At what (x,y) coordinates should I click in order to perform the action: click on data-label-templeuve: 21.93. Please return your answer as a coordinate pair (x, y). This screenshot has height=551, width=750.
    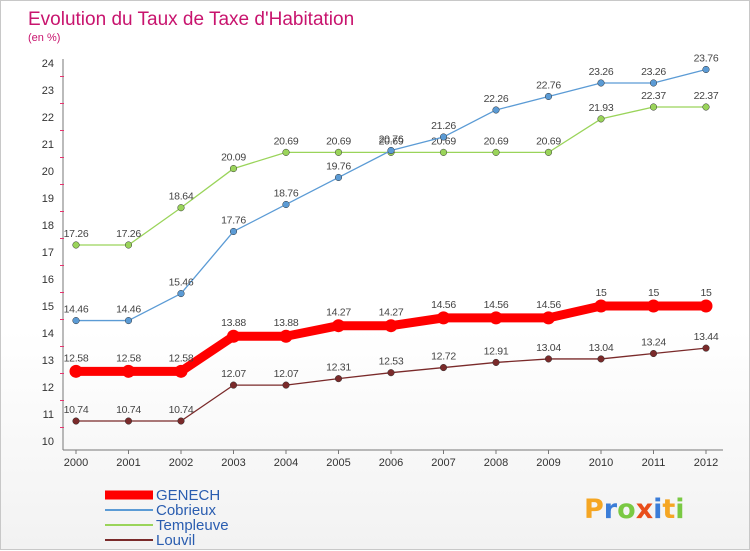
    Looking at the image, I should click on (601, 108).